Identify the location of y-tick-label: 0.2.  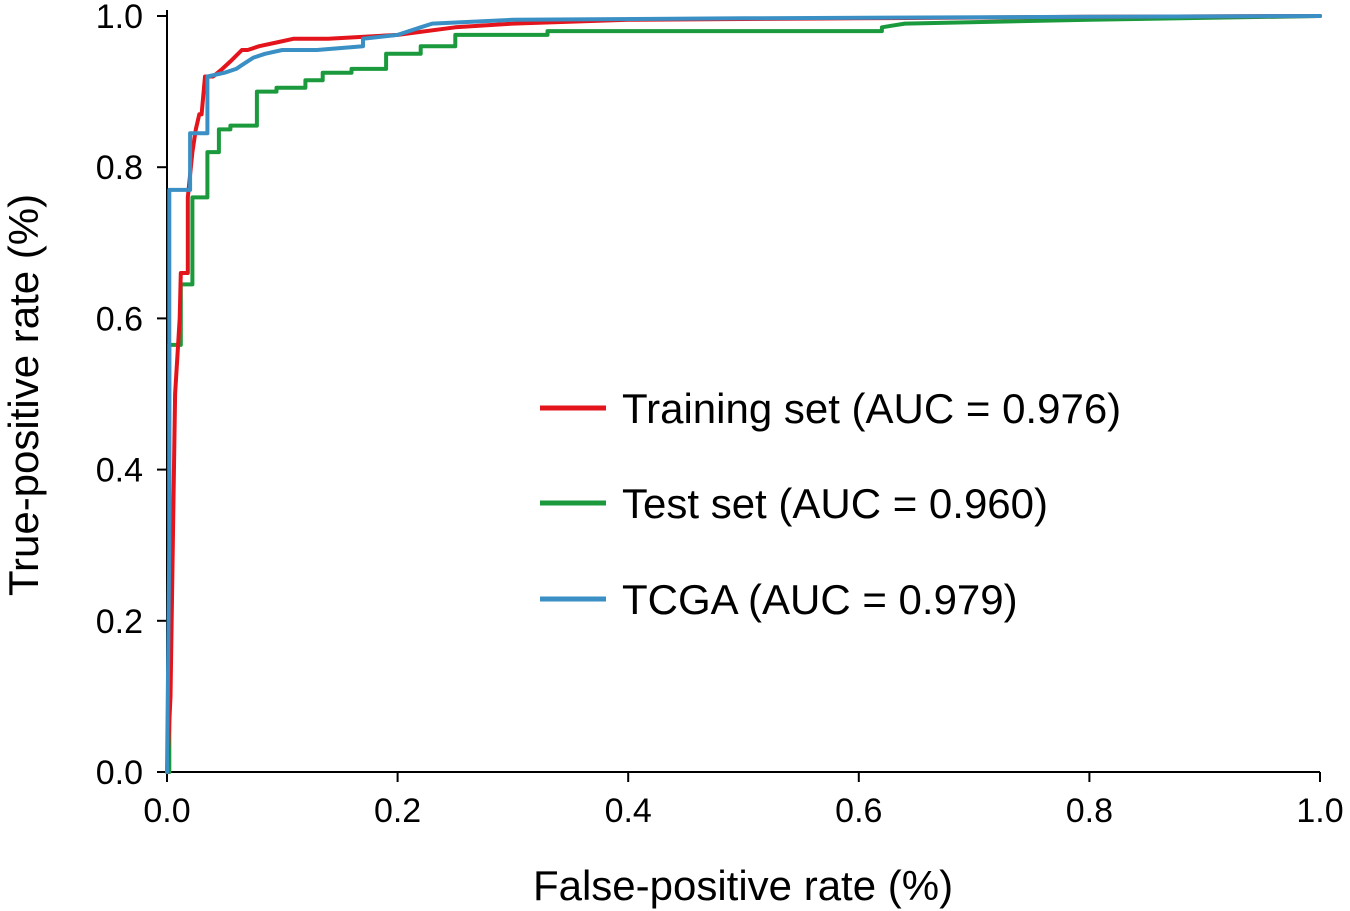
(119, 622).